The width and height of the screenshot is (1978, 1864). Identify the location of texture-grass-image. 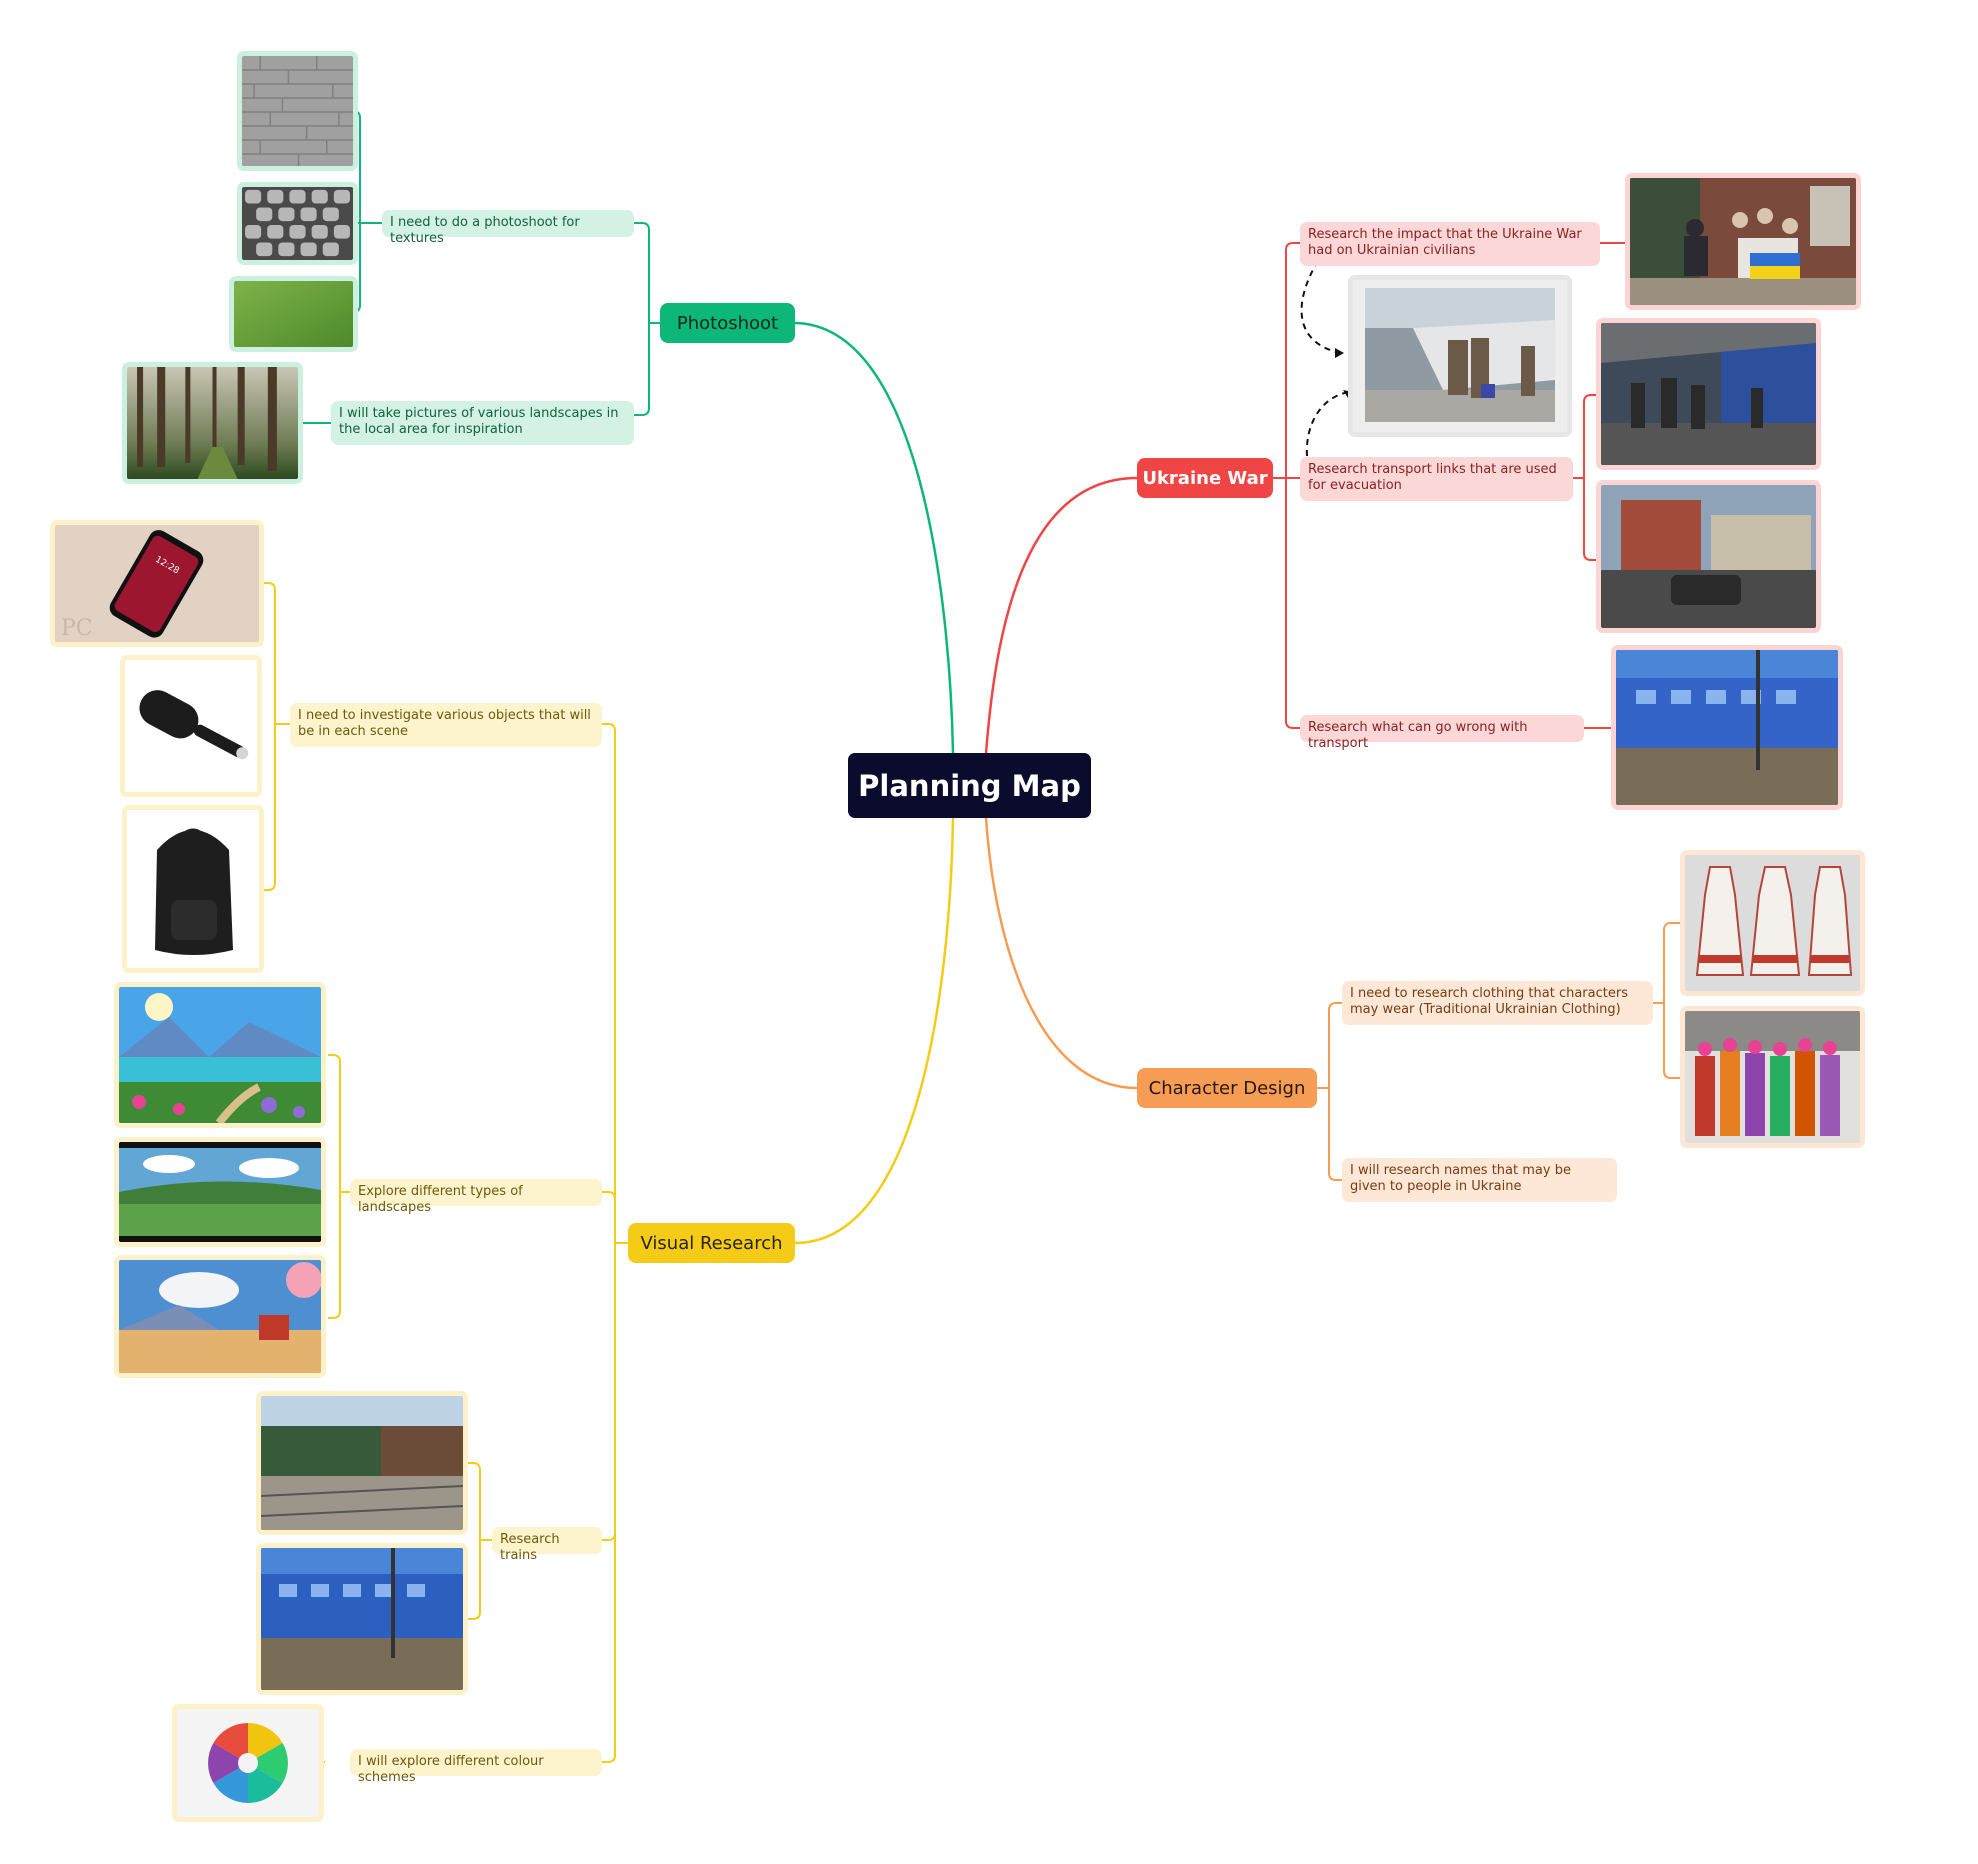
(293, 314).